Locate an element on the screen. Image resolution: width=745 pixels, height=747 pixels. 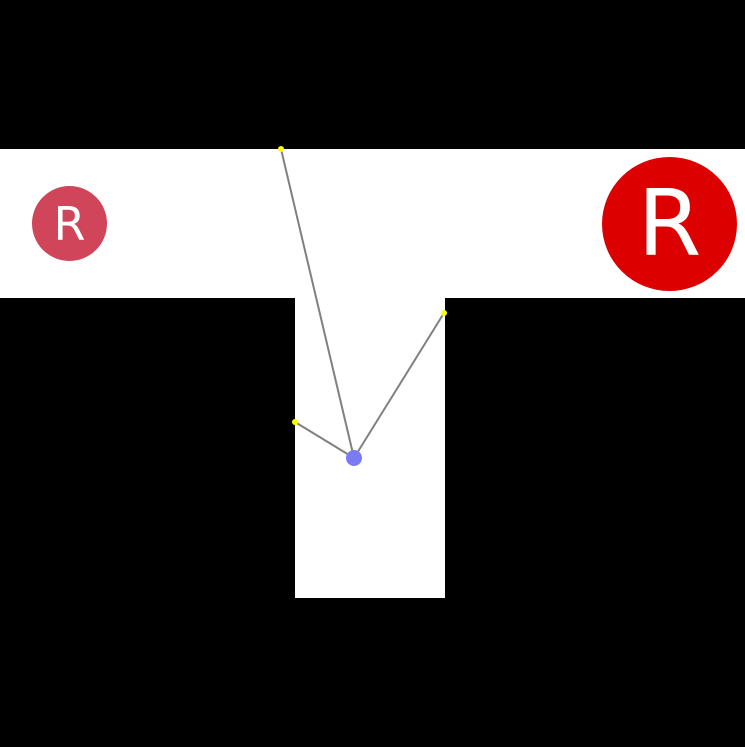
small-r-marker-label: R is located at coordinates (69, 223).